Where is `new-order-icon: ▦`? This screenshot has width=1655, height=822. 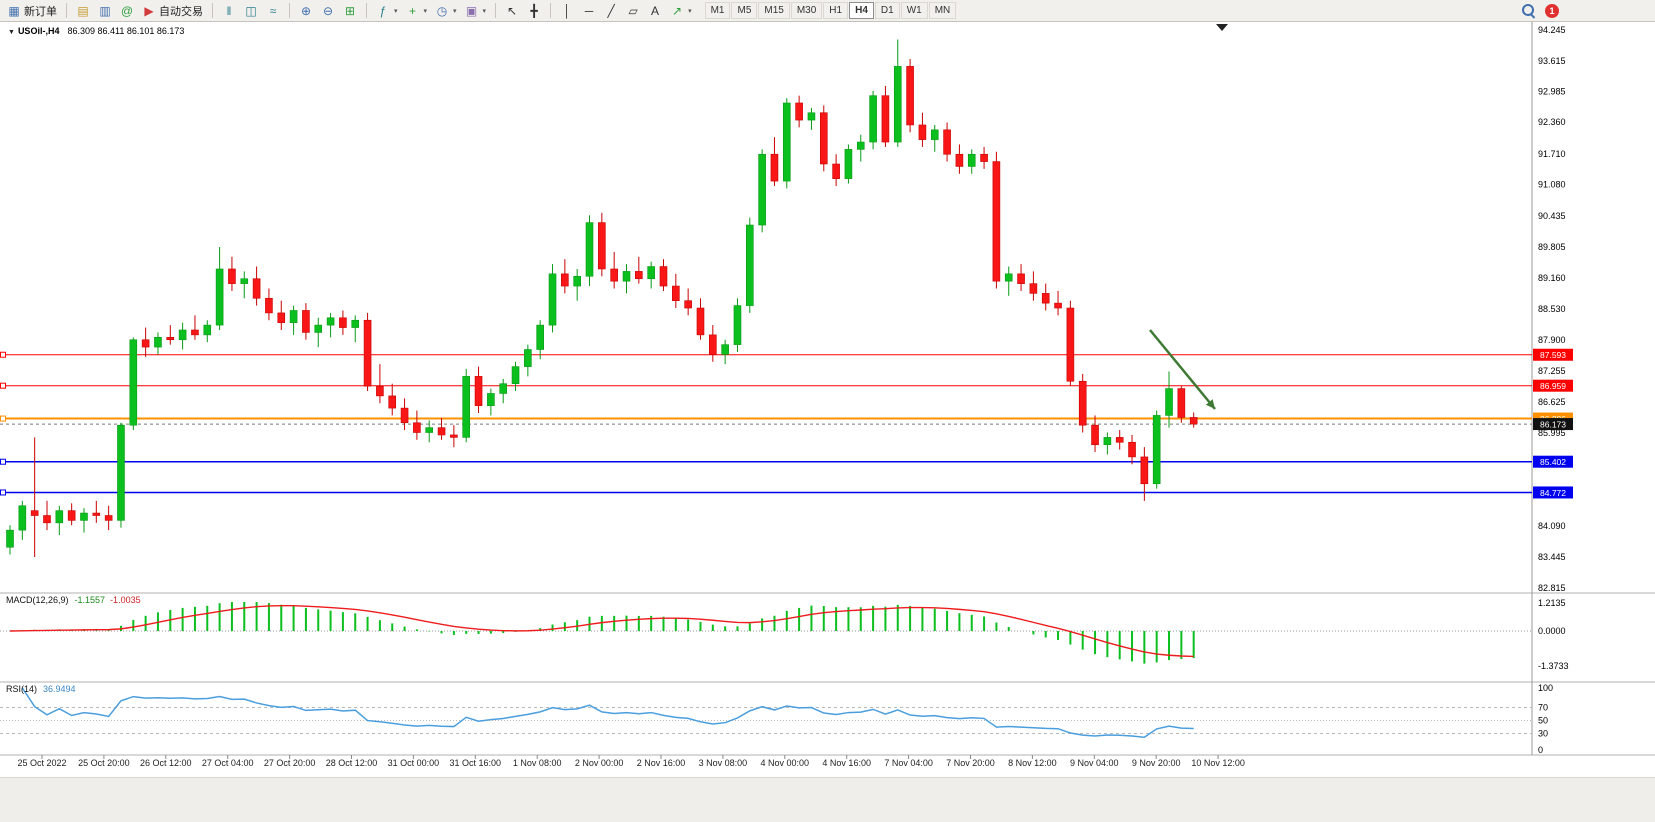 new-order-icon: ▦ is located at coordinates (14, 10).